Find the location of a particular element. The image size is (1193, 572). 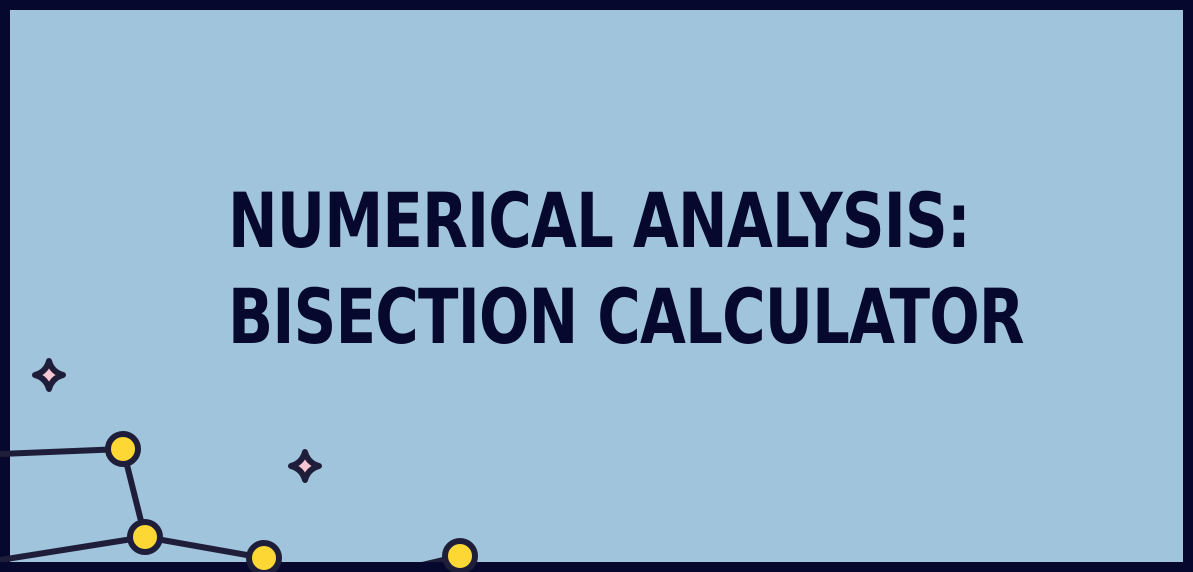

frame-bottom-edge is located at coordinates (596, 567).